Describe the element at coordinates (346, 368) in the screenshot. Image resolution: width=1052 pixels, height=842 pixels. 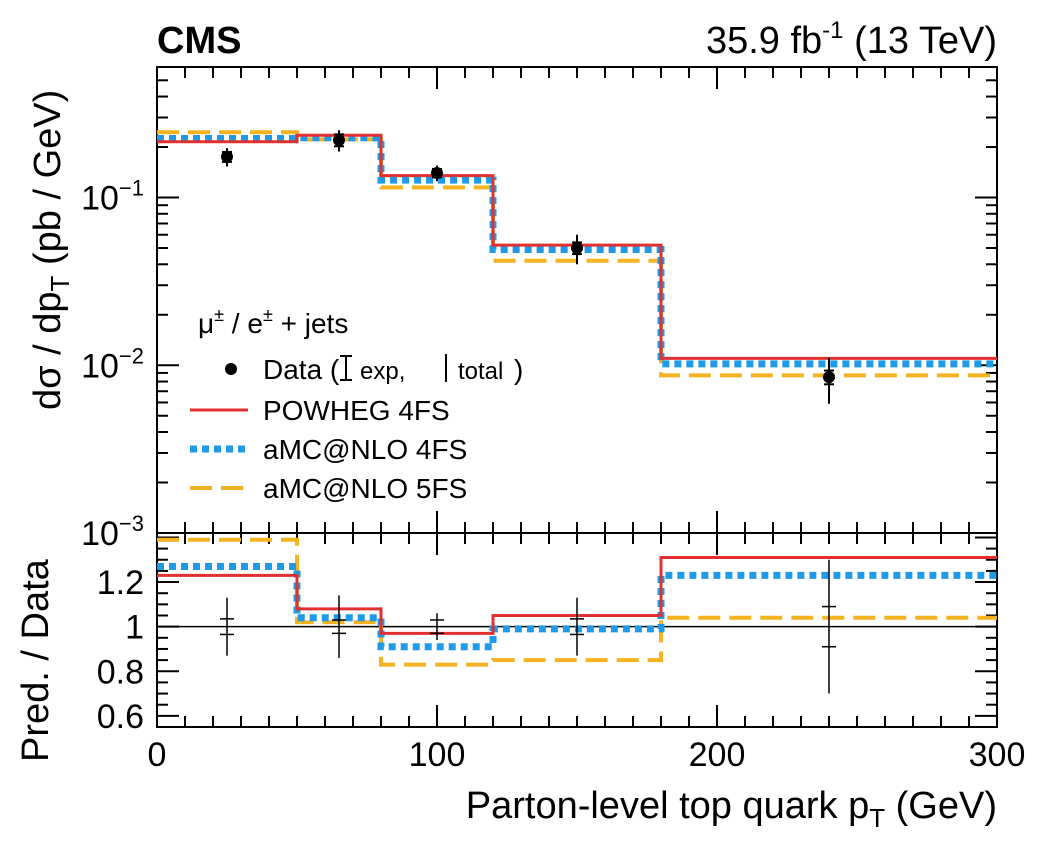
I see `legend-exp-error-icon` at that location.